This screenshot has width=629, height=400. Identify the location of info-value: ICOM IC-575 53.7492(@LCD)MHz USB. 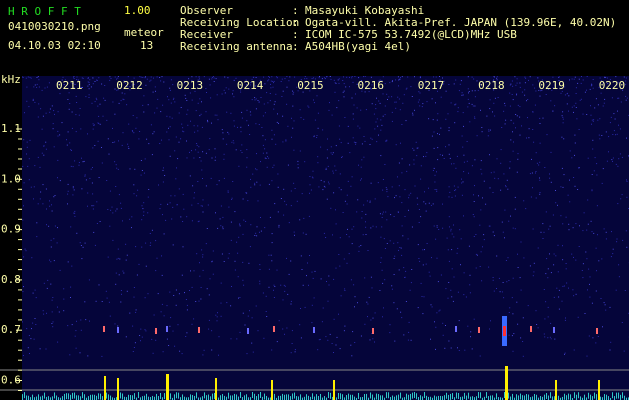
(411, 34).